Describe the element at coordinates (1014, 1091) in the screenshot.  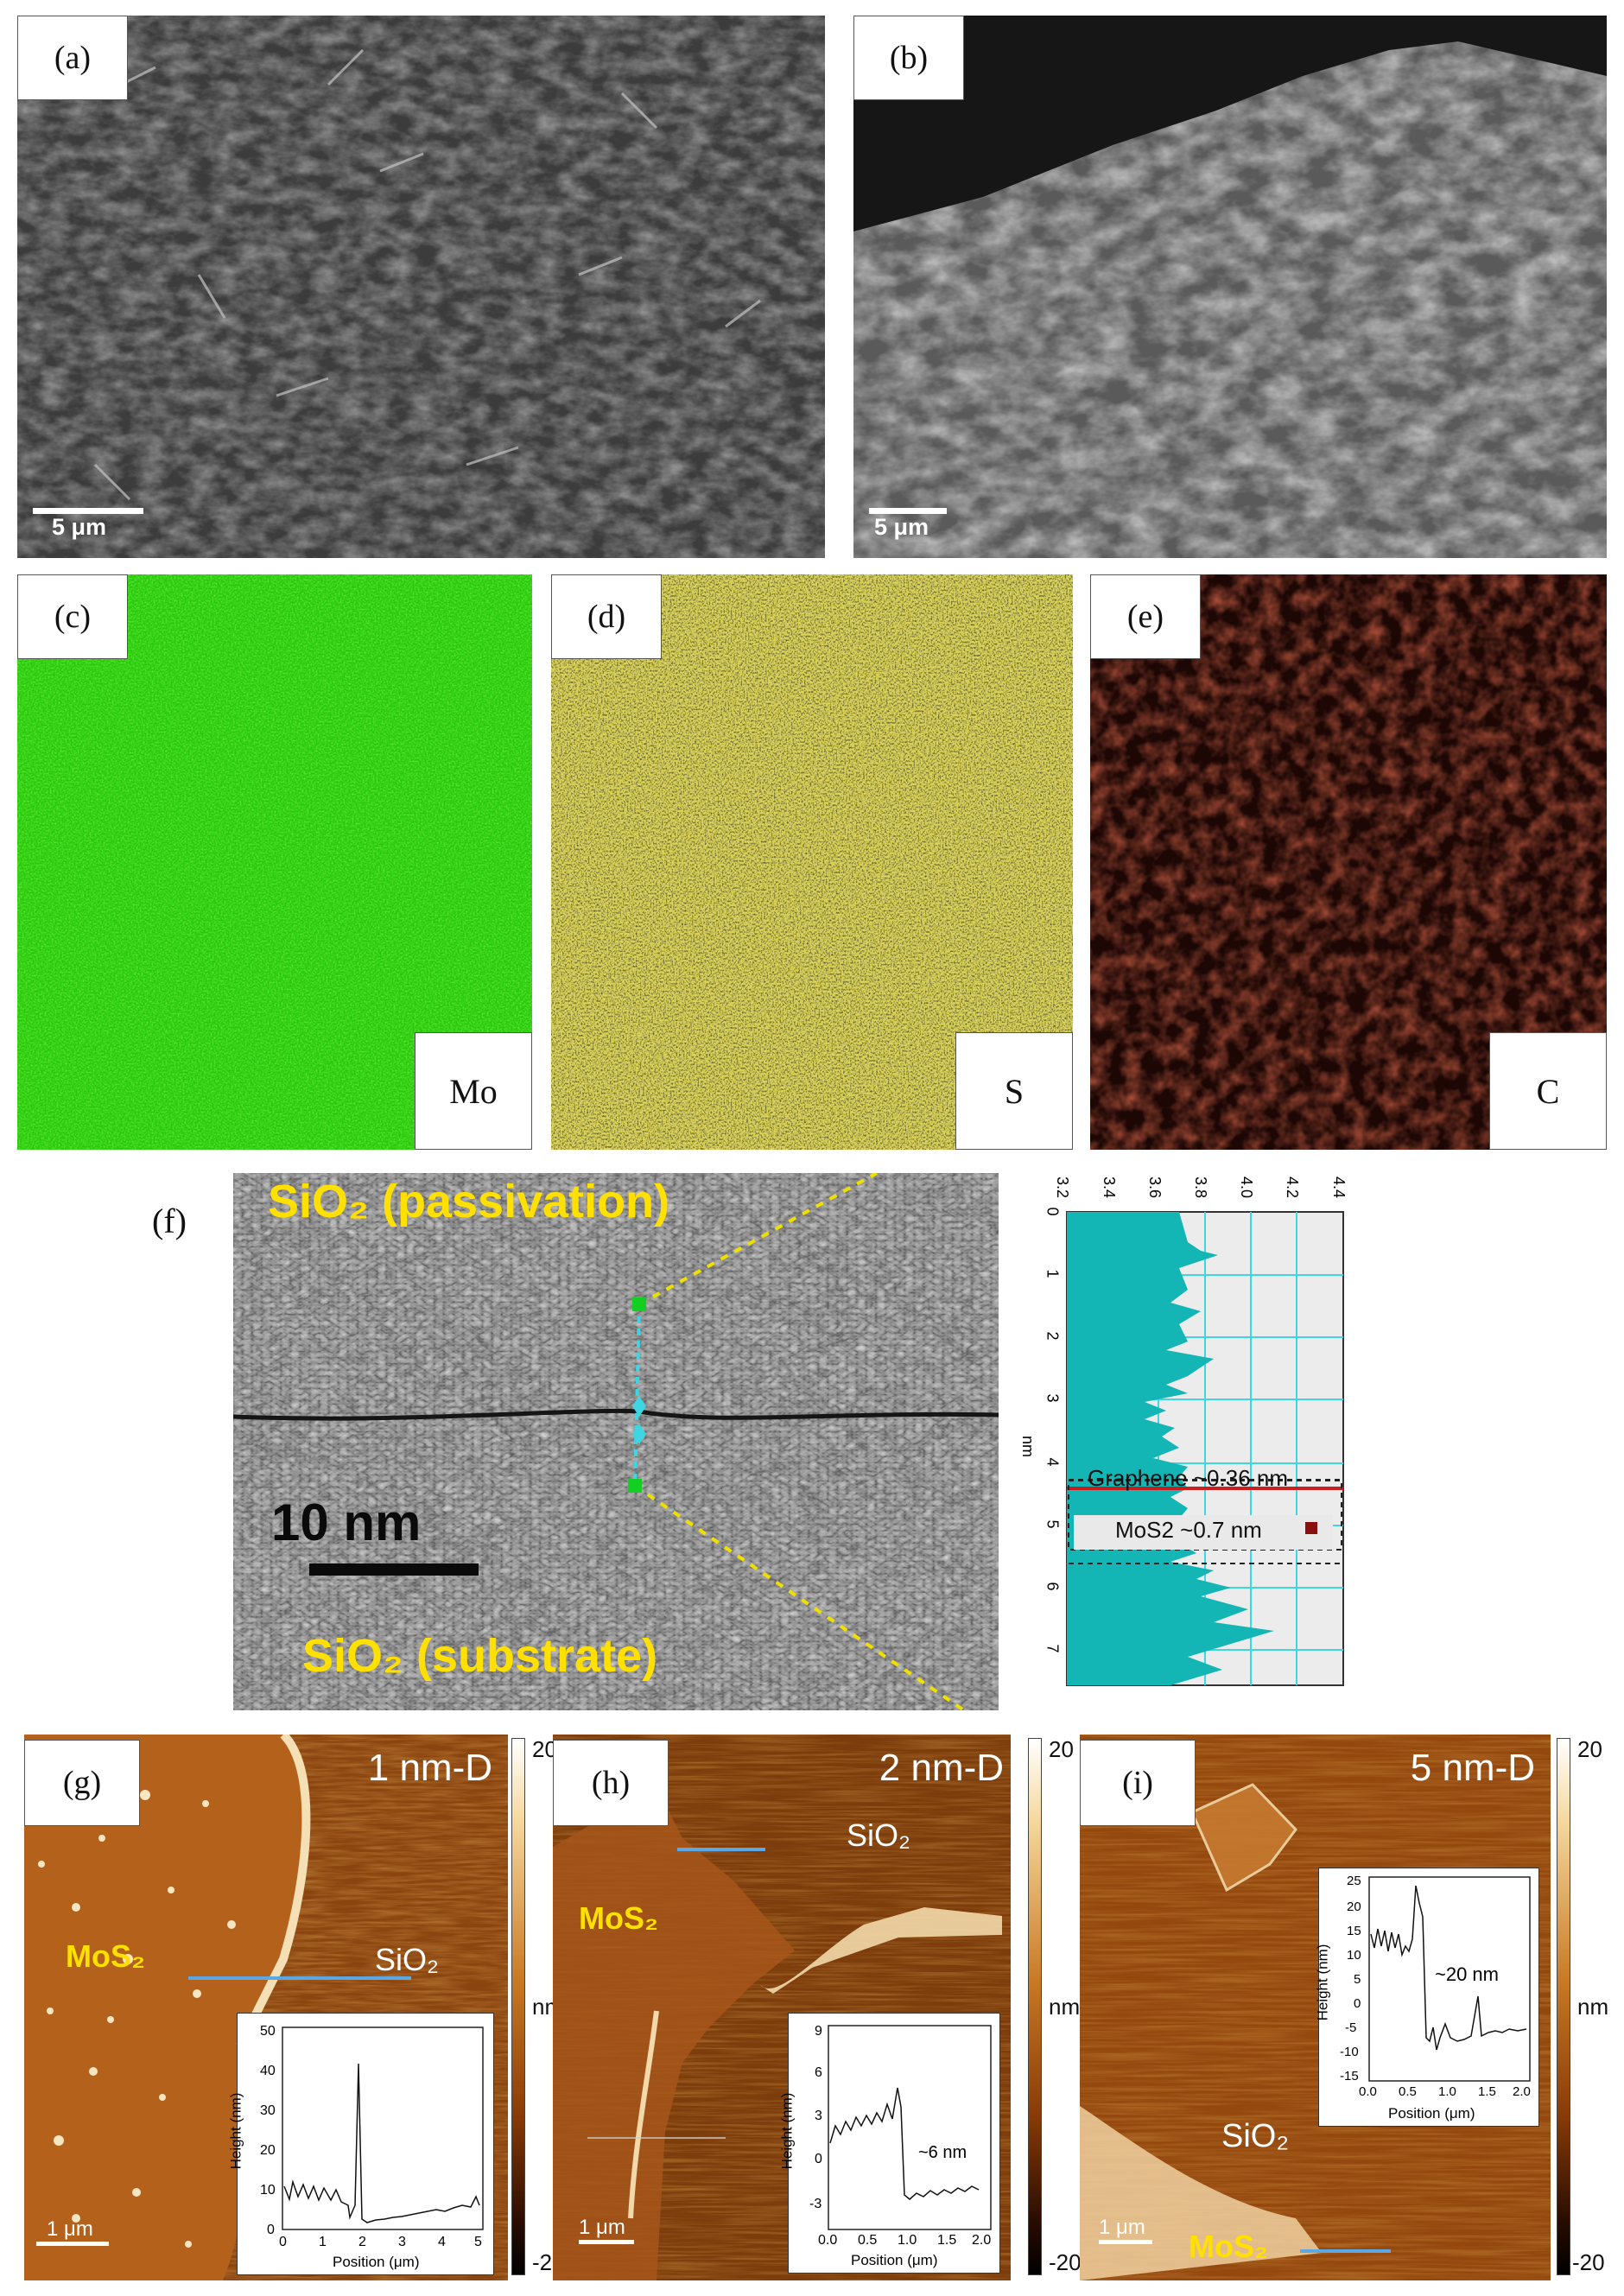
I see `element-label-s: S` at that location.